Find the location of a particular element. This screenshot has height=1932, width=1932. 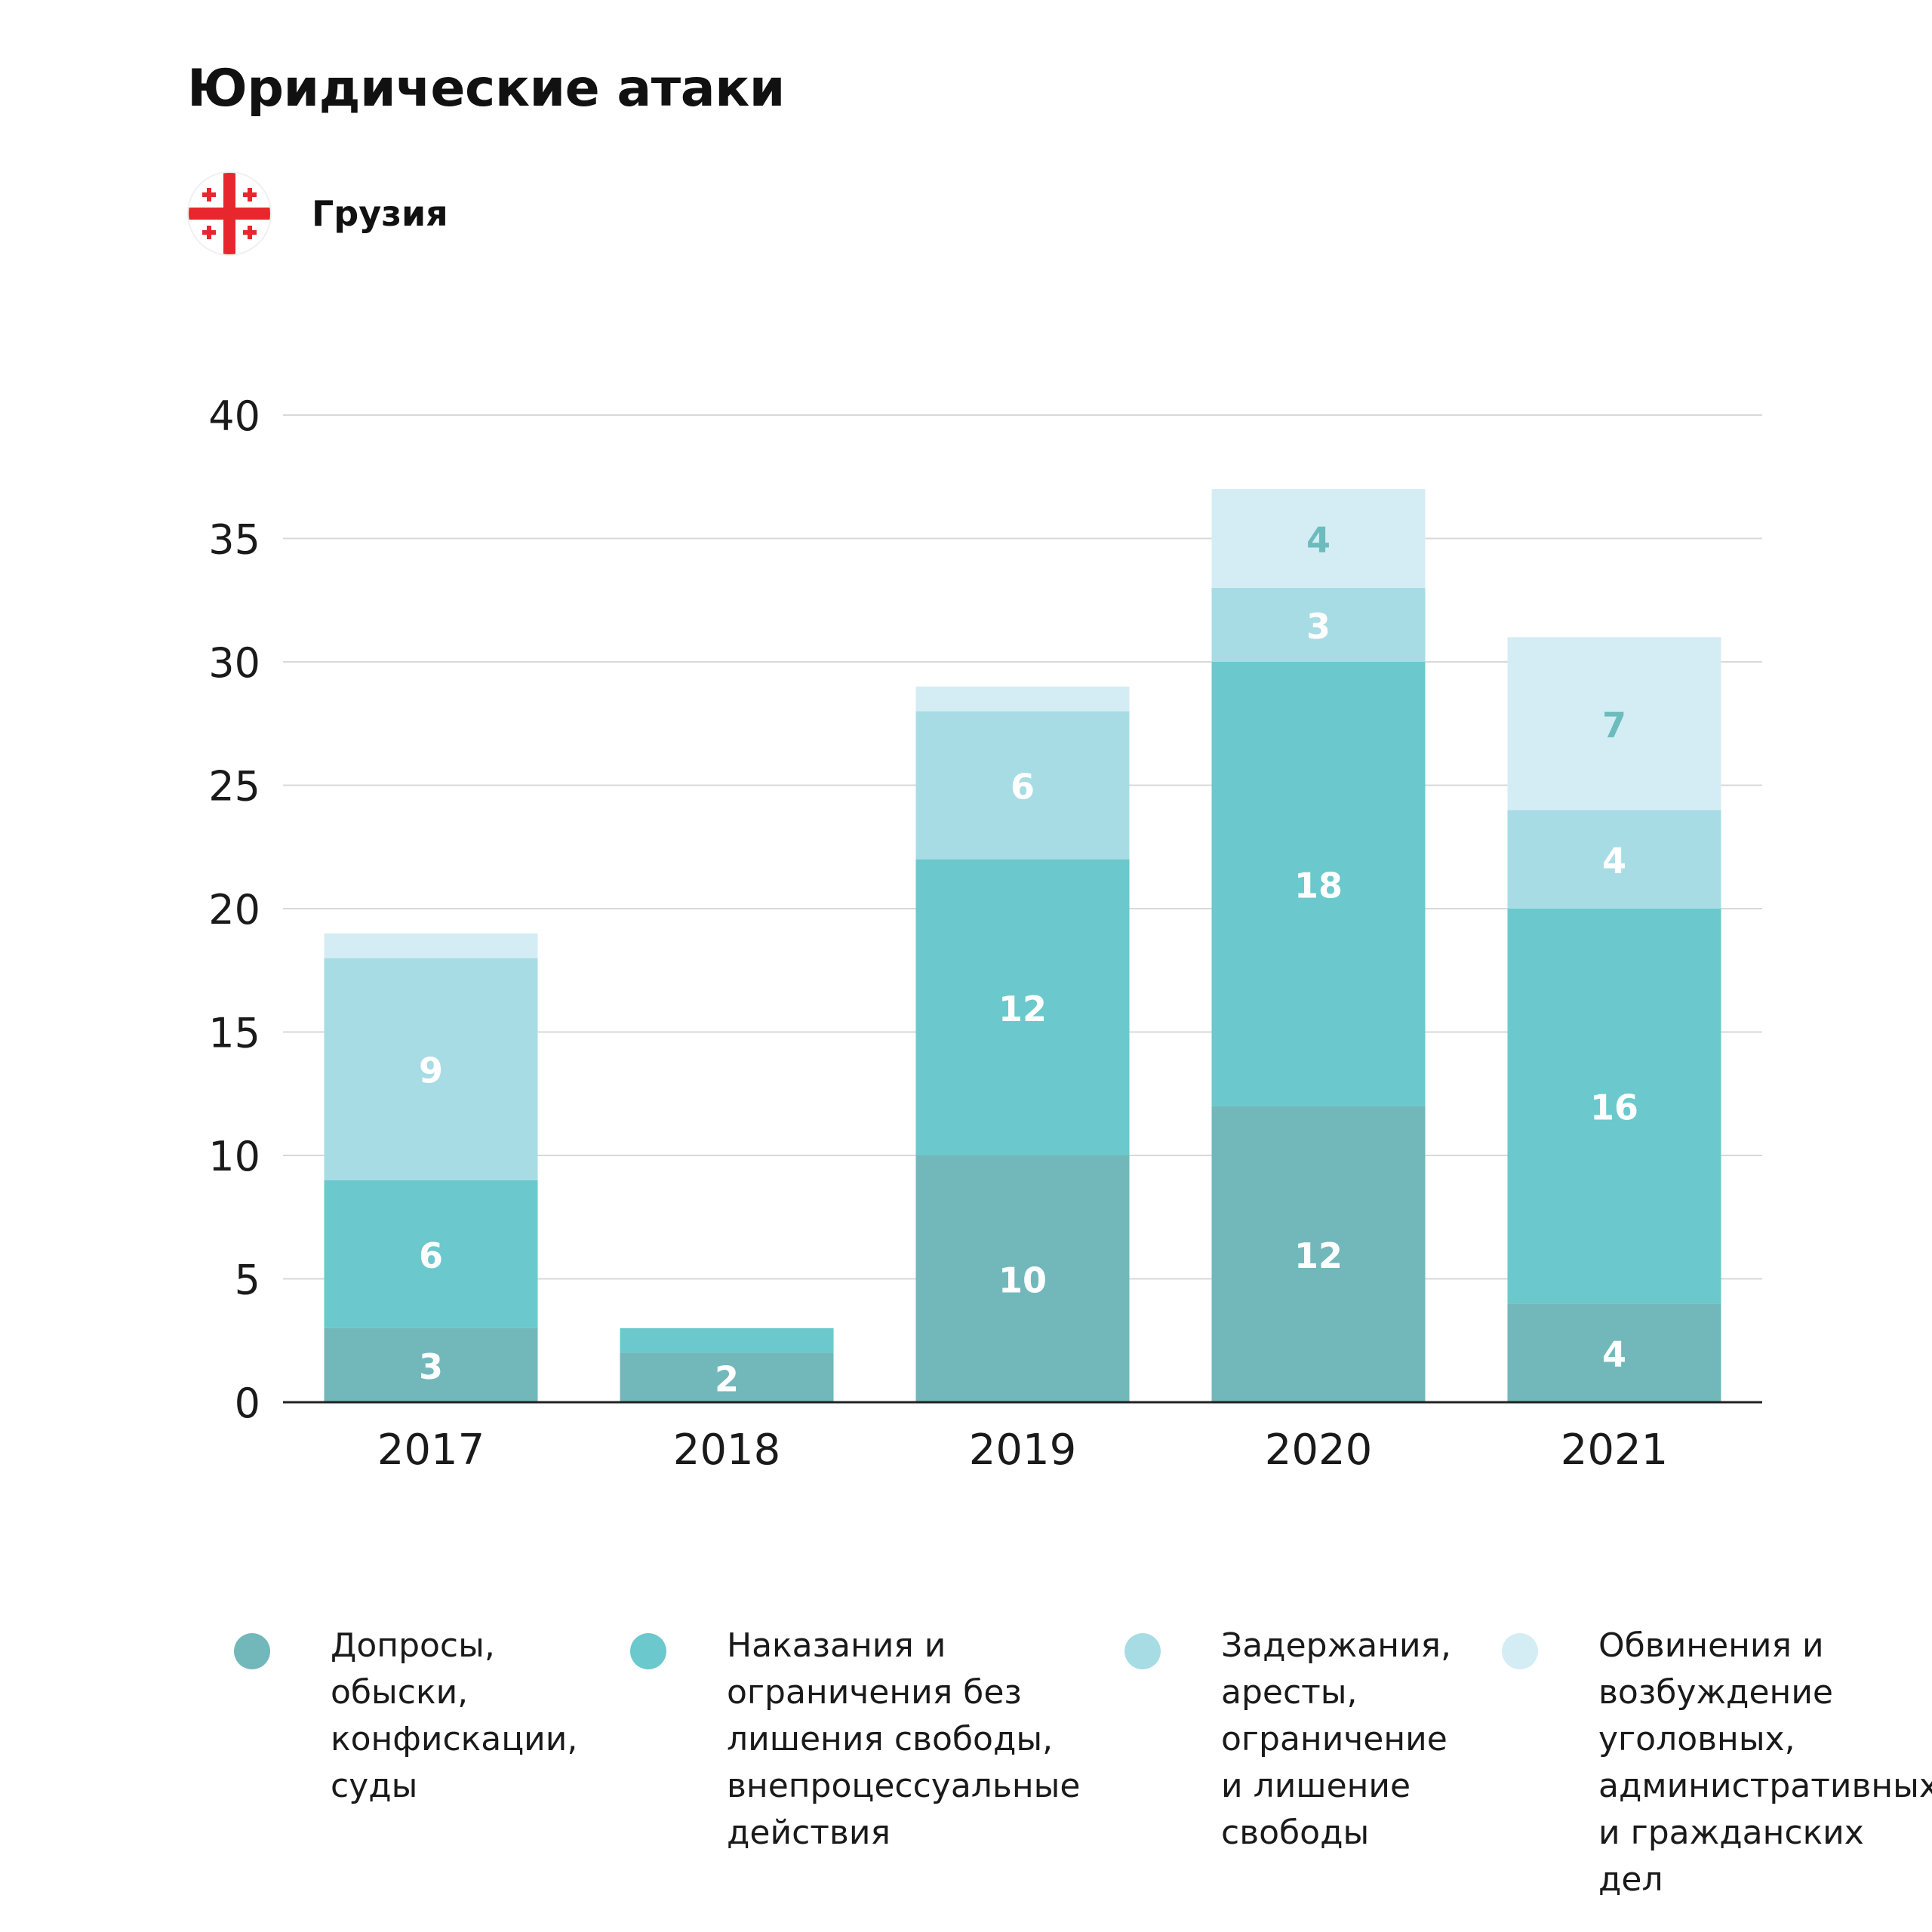

y-tick-label: 10 is located at coordinates (234, 1156).